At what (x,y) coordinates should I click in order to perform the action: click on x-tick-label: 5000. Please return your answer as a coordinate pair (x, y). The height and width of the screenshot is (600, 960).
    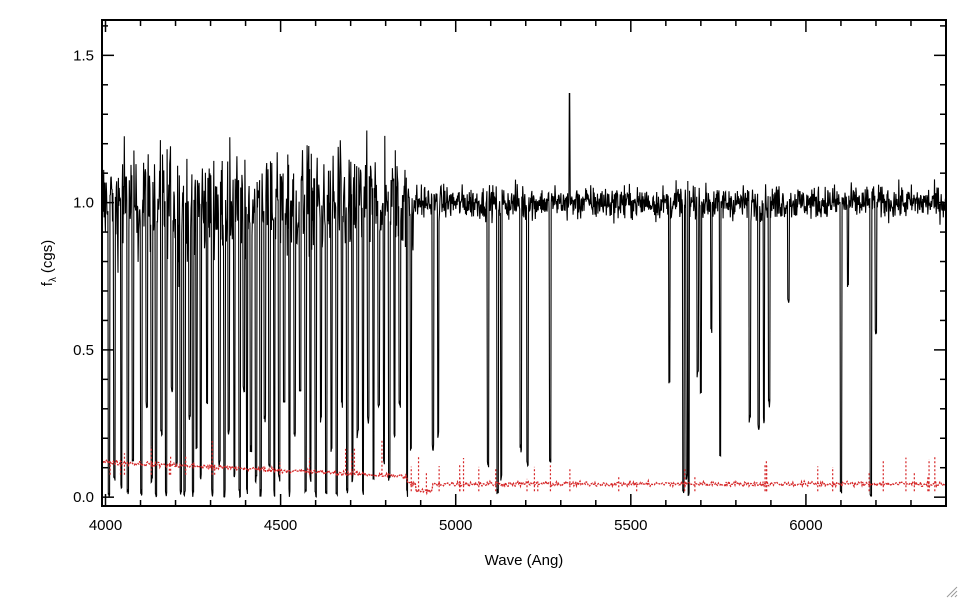
    Looking at the image, I should click on (455, 525).